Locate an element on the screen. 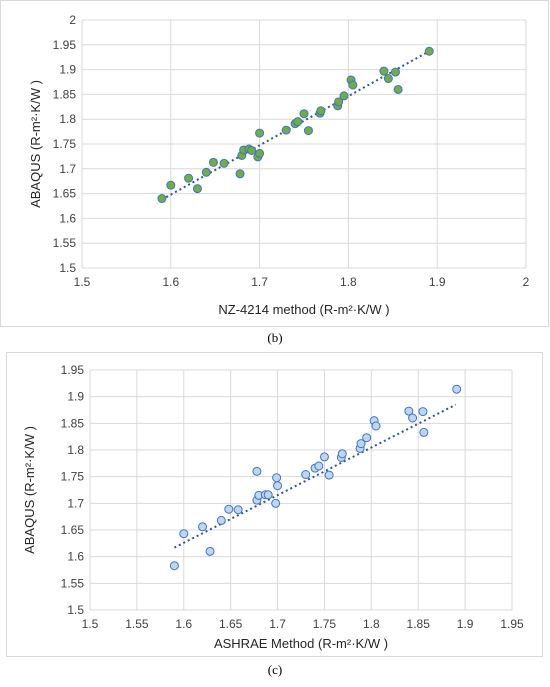  trendline is located at coordinates (315, 476).